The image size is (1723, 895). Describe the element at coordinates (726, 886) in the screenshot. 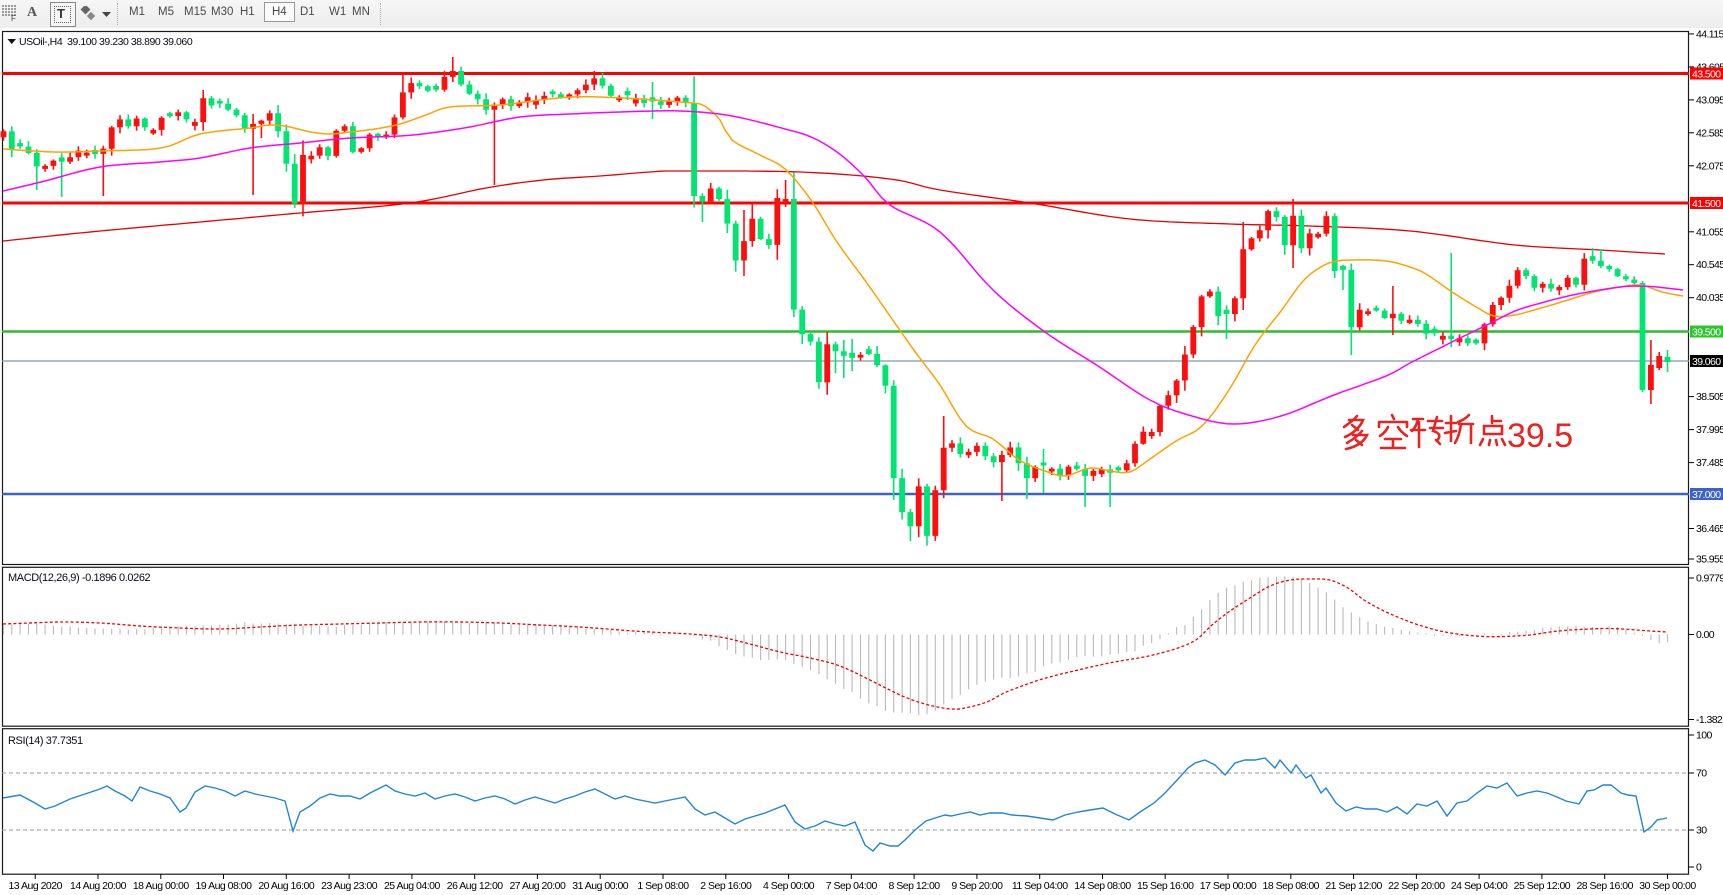

I see `svg-text: 2 Sep 16:00` at that location.